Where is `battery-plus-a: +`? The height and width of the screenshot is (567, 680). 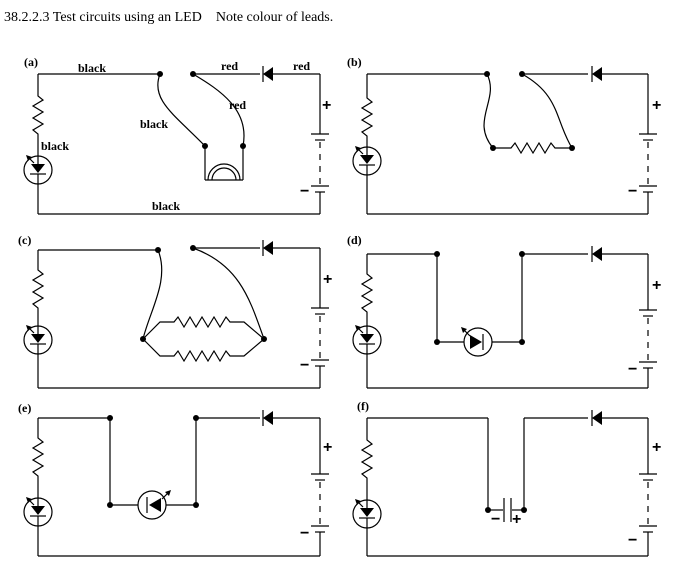 battery-plus-a: + is located at coordinates (326, 105).